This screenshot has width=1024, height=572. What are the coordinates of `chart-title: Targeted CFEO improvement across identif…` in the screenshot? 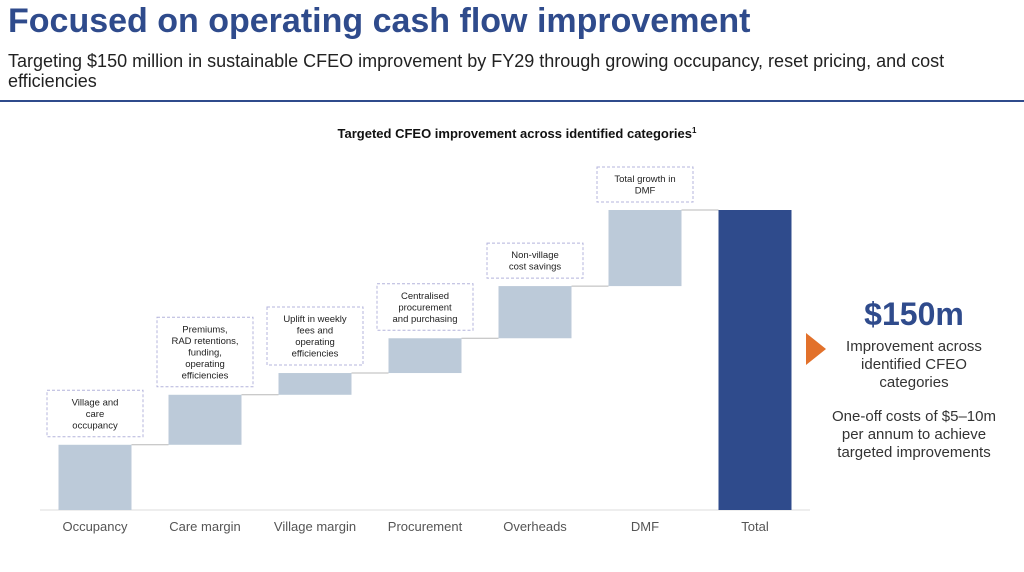 It's located at (517, 133).